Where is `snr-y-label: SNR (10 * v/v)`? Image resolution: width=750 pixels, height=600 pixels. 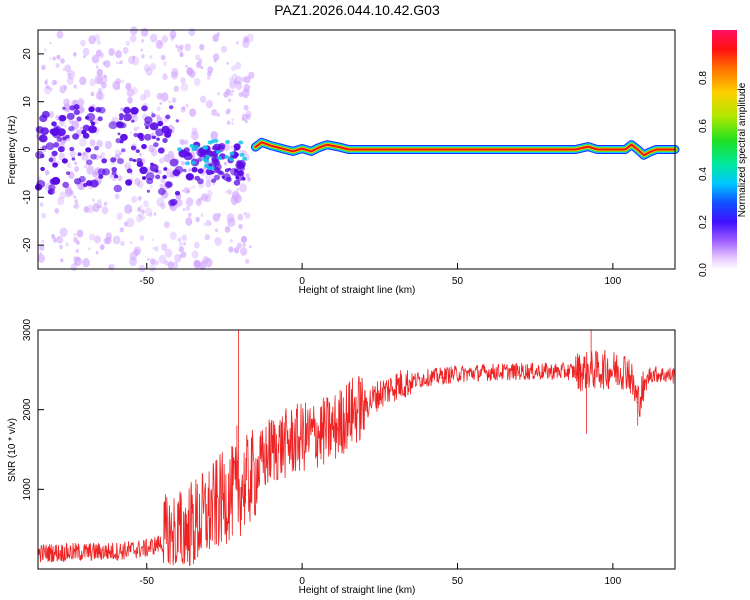
snr-y-label: SNR (10 * v/v) is located at coordinates (12, 450).